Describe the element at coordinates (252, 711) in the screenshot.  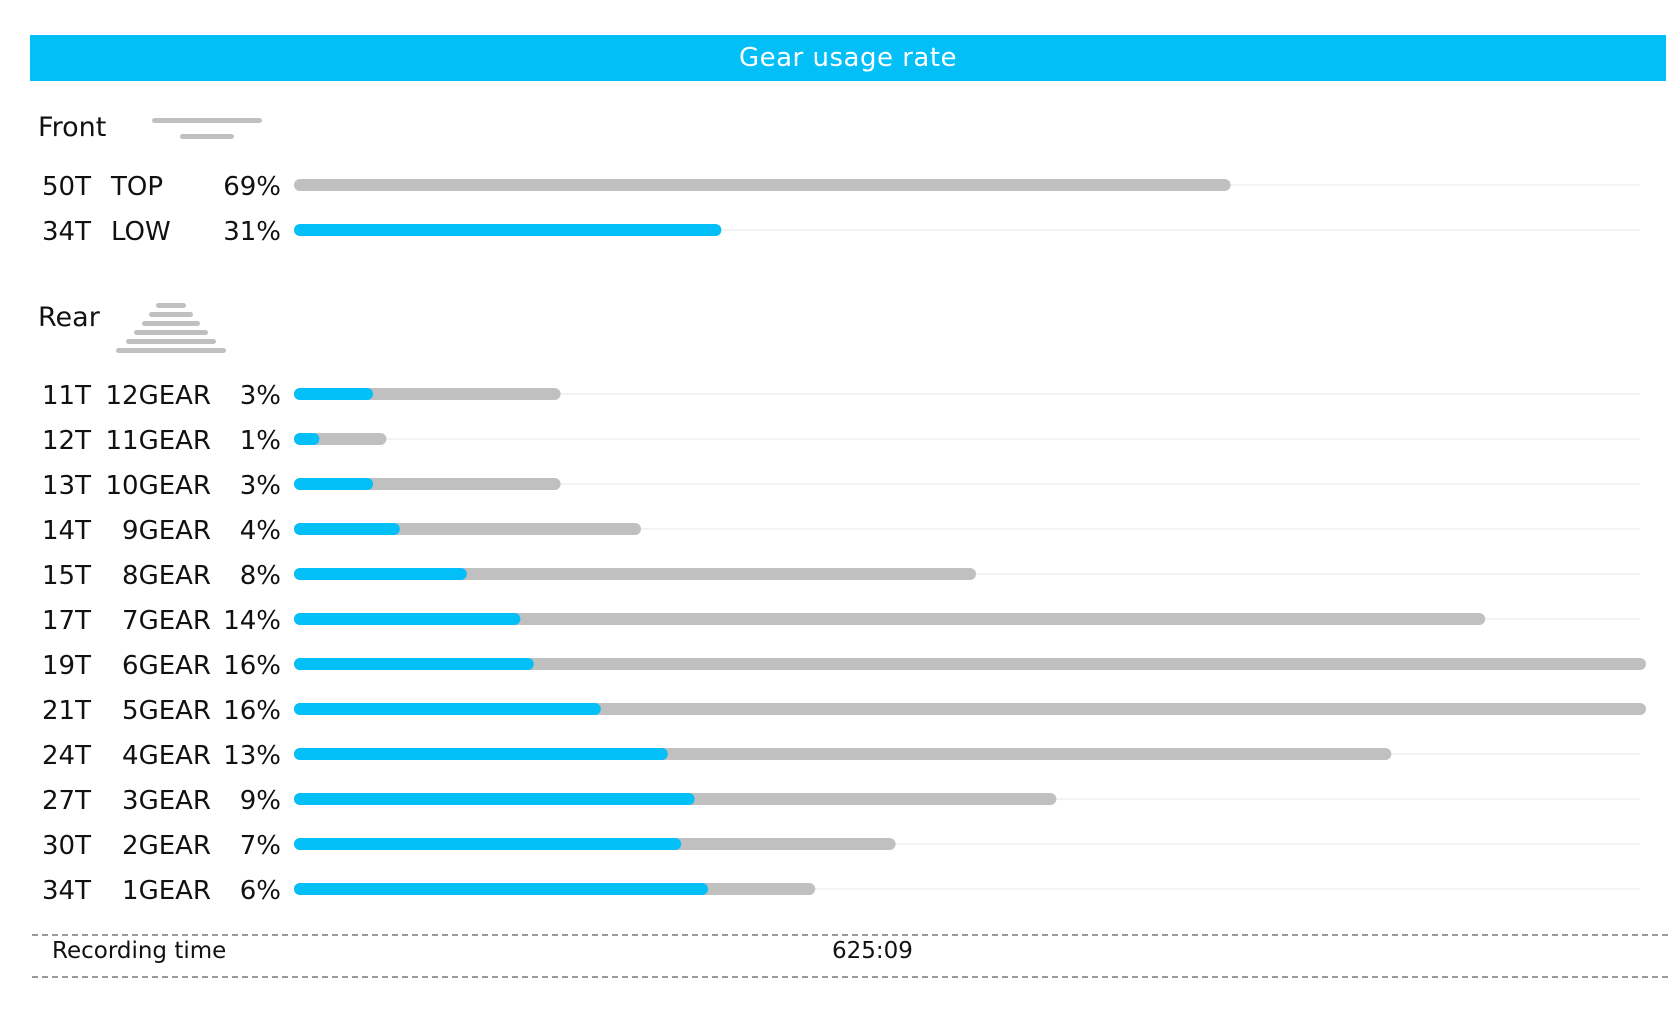
I see `rear-percent-label-7: 16%` at that location.